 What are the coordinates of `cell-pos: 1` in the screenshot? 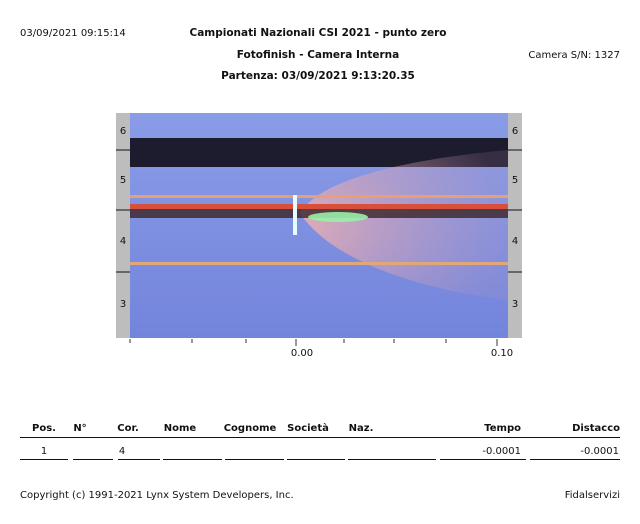 It's located at (44, 451).